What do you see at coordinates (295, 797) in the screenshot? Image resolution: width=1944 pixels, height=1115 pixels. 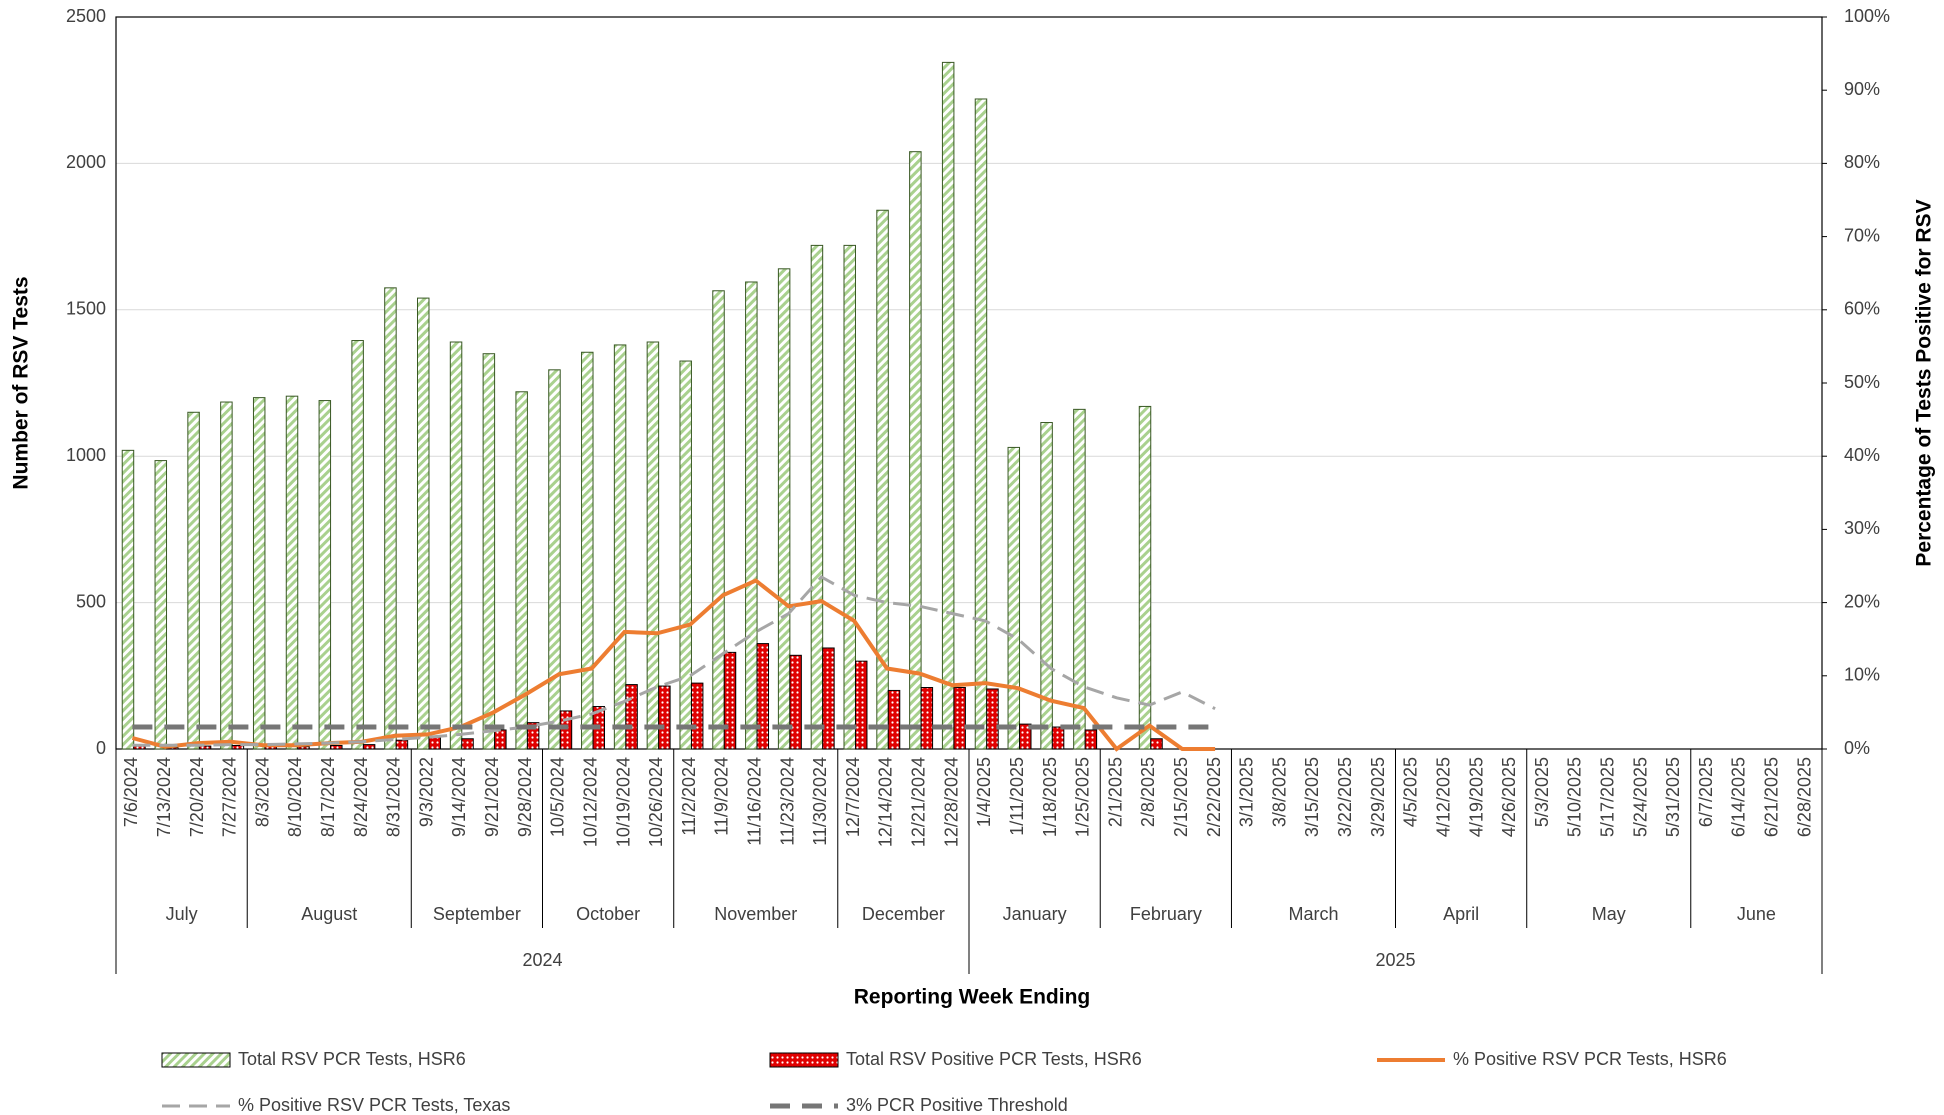 I see `x-tick-label: 8/10/2024` at bounding box center [295, 797].